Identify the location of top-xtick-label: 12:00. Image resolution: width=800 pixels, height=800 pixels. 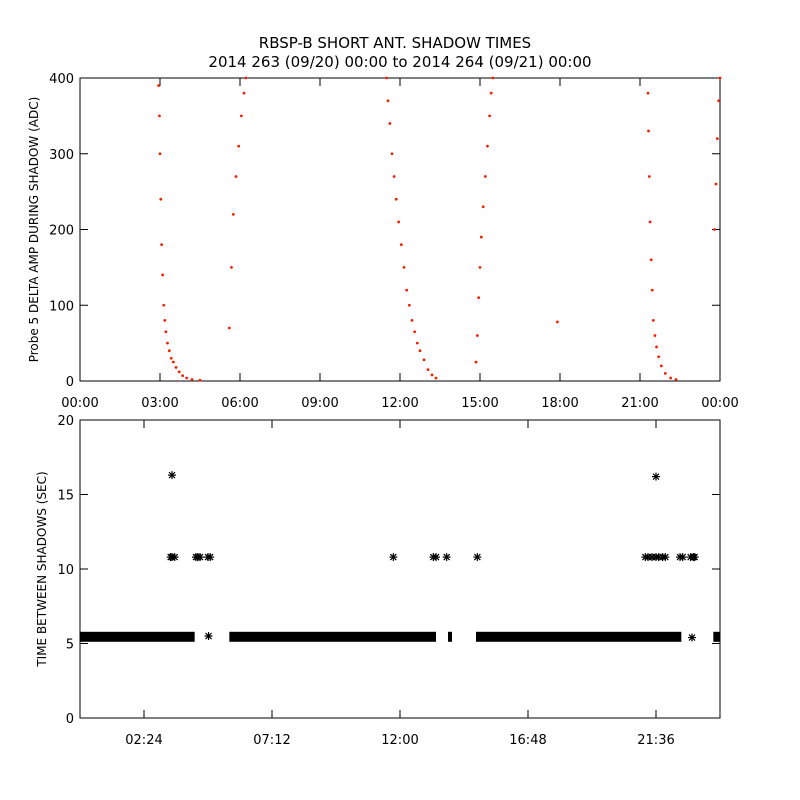
(399, 403).